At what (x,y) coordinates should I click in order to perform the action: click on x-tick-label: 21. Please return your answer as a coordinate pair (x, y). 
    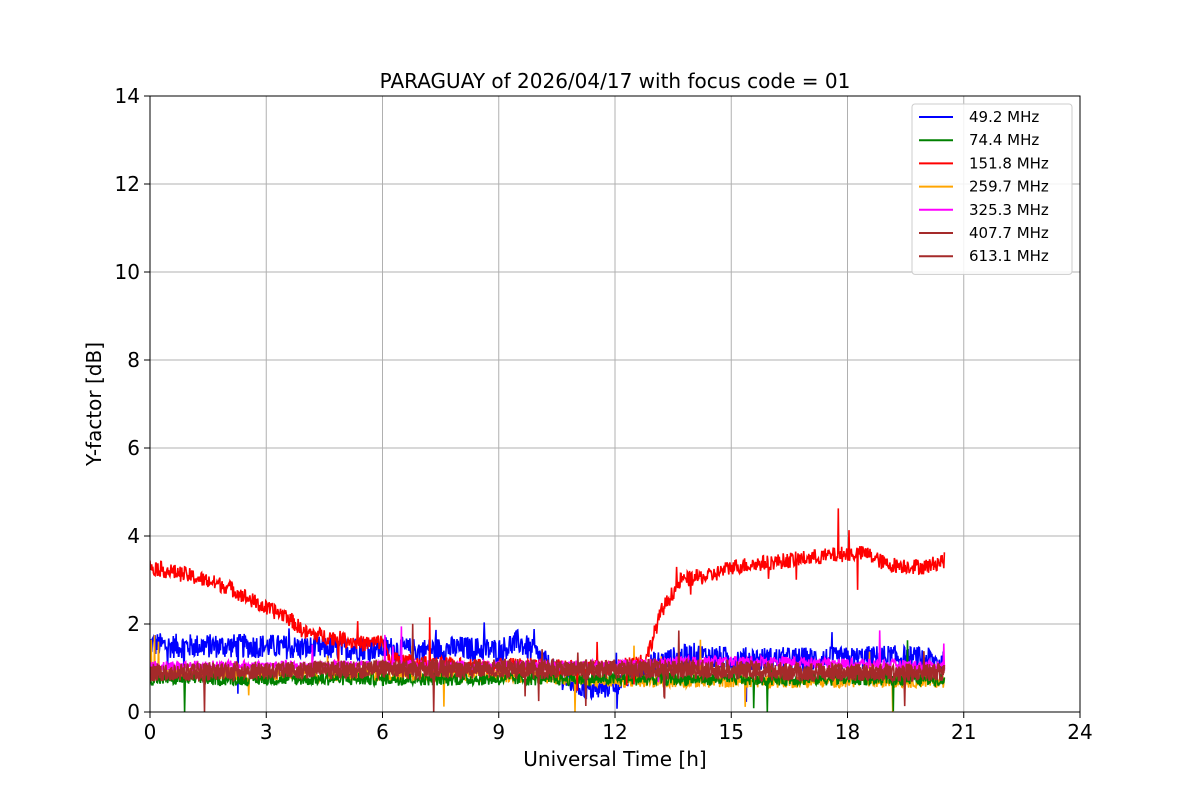
    Looking at the image, I should click on (963, 732).